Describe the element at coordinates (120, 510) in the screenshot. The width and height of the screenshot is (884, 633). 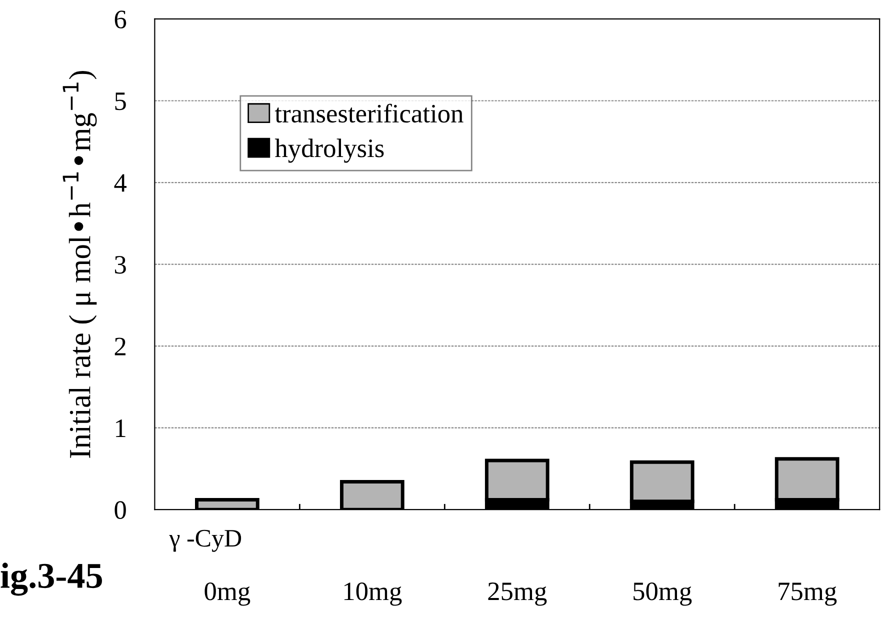
I see `y-tick-label: 0` at that location.